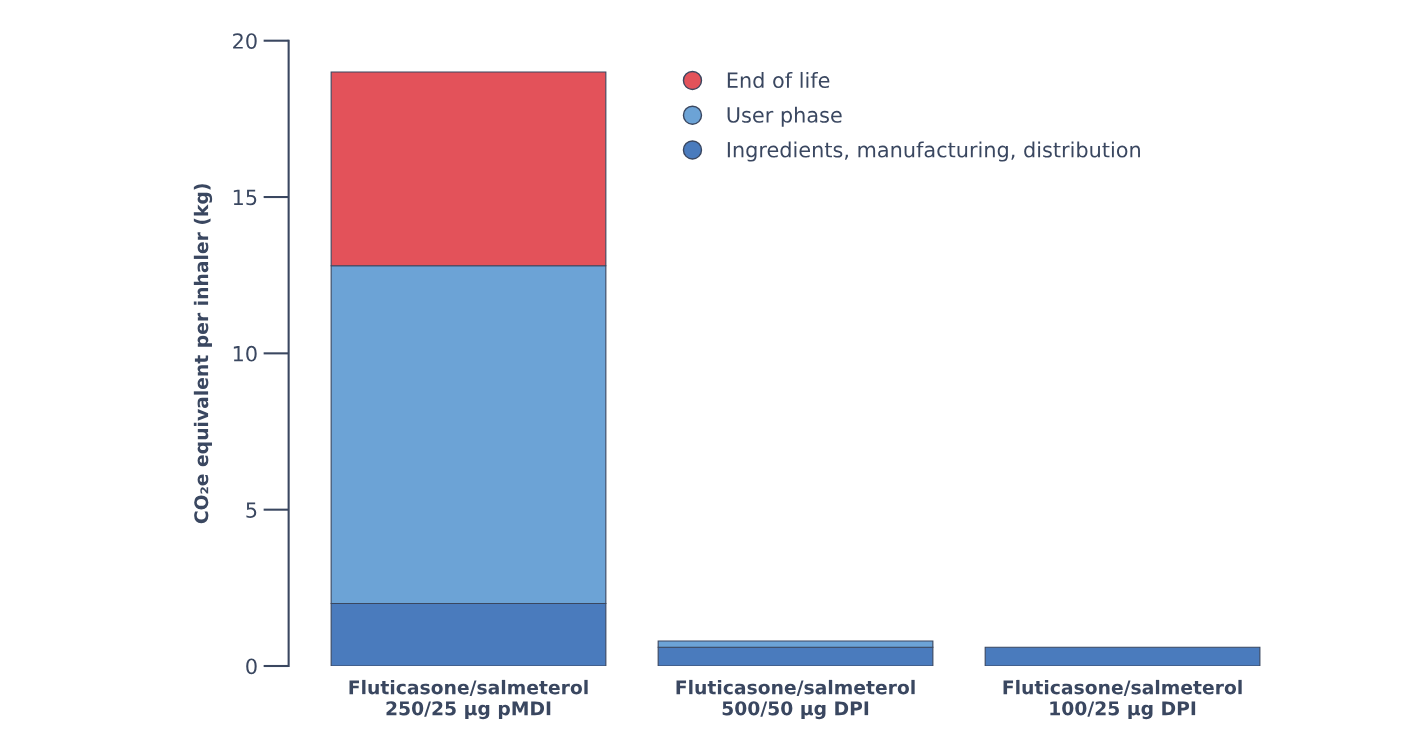 This screenshot has height=740, width=1408. Describe the element at coordinates (251, 510) in the screenshot. I see `y-tick-label: 5` at that location.